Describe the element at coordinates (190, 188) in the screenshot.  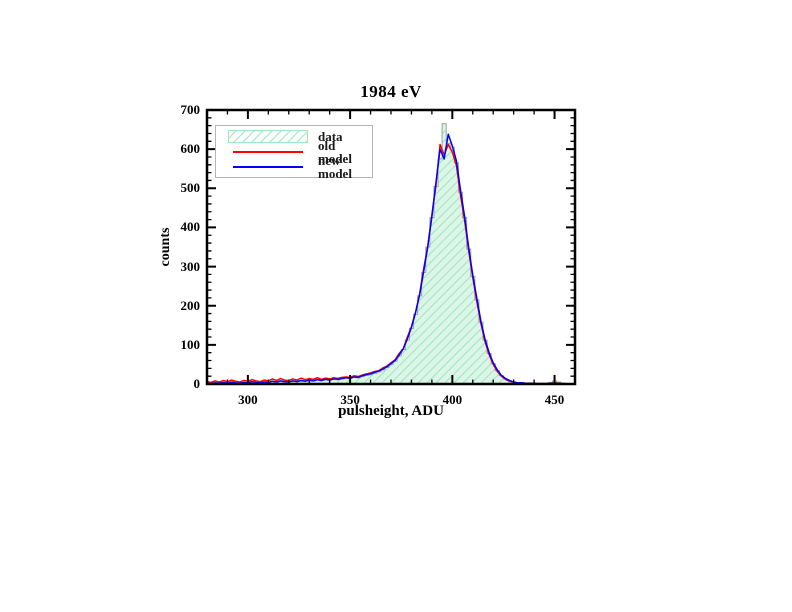
I see `y-tick-label: 500` at that location.